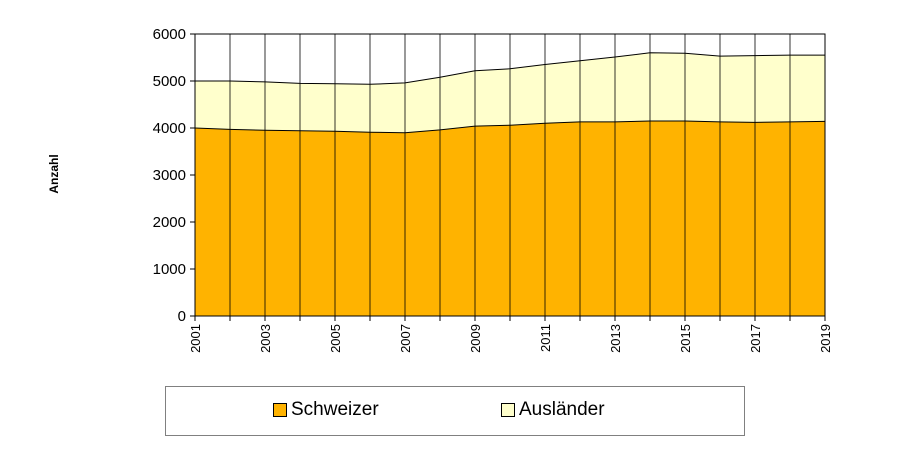  Describe the element at coordinates (825, 338) in the screenshot. I see `x-tick-label-2019: 2019` at that location.